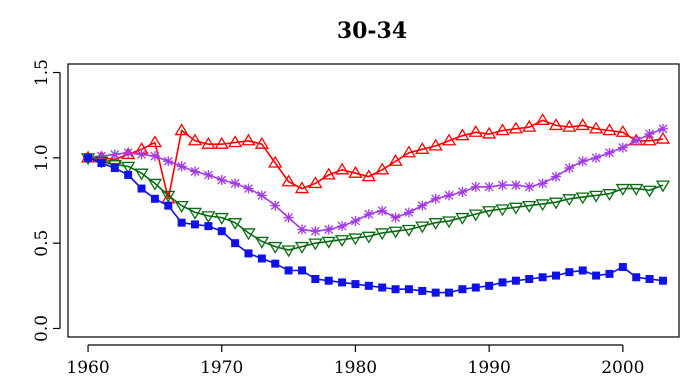  Describe the element at coordinates (622, 368) in the screenshot. I see `x-tick-label: 2000` at that location.